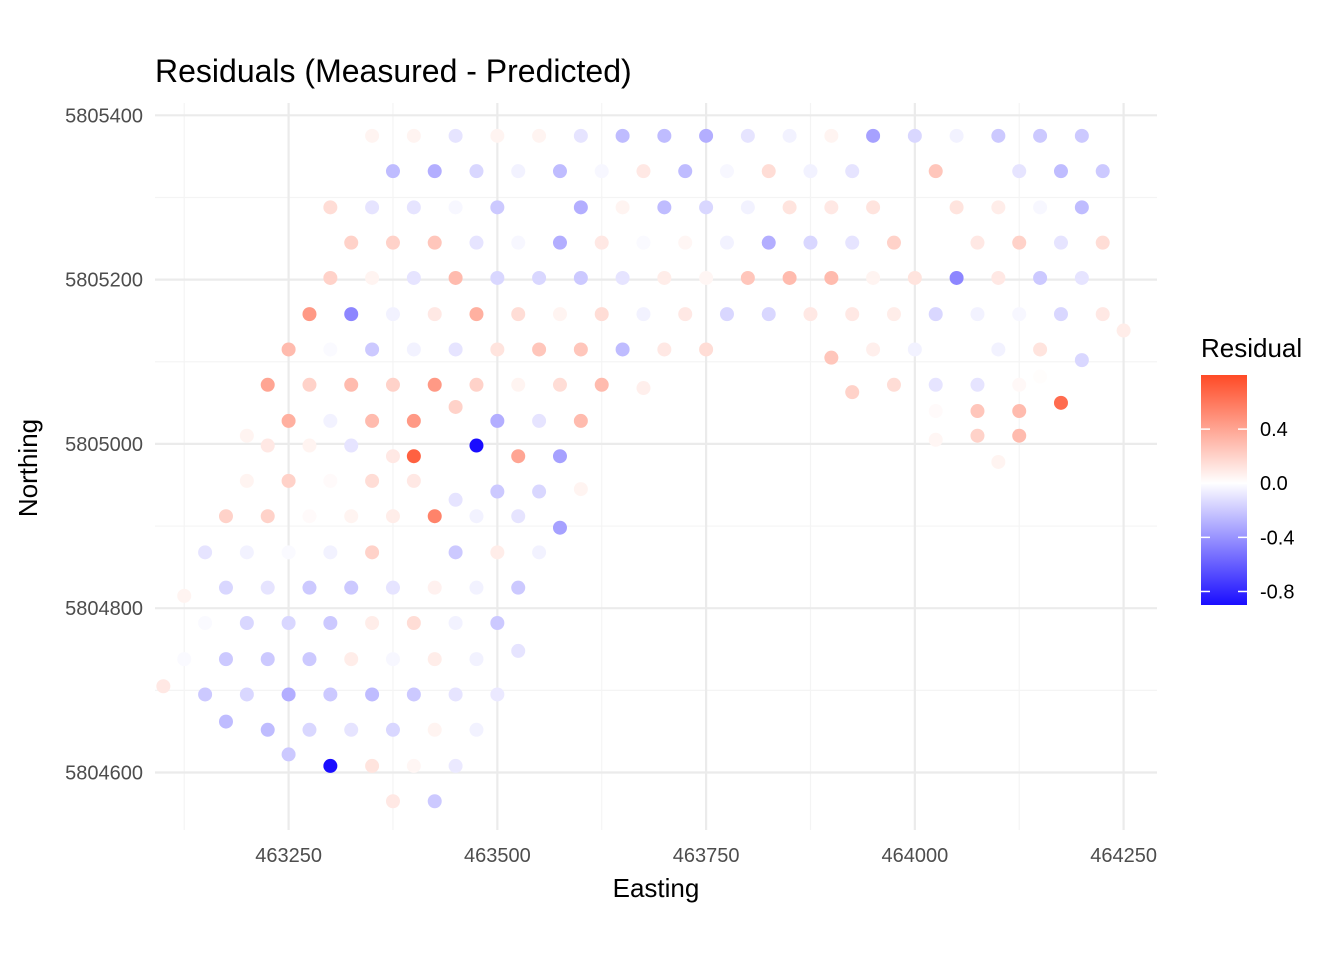  What do you see at coordinates (1224, 490) in the screenshot?
I see `legend-colorbar` at bounding box center [1224, 490].